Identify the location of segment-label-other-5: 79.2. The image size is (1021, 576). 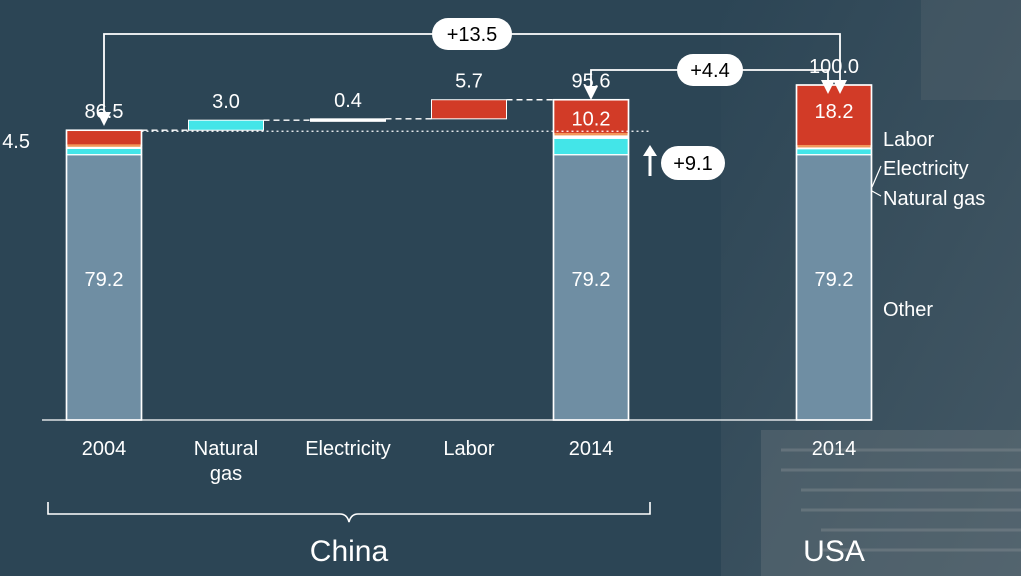
(834, 280).